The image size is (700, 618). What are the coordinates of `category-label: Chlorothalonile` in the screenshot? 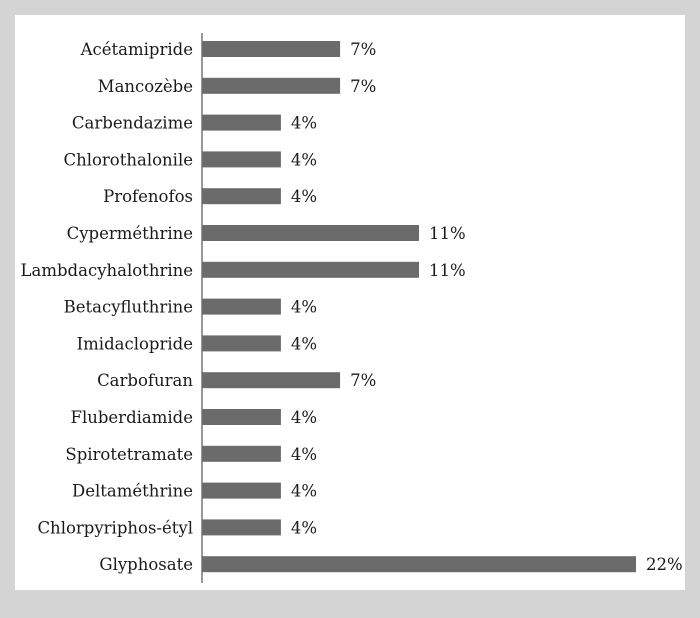 It's located at (128, 159).